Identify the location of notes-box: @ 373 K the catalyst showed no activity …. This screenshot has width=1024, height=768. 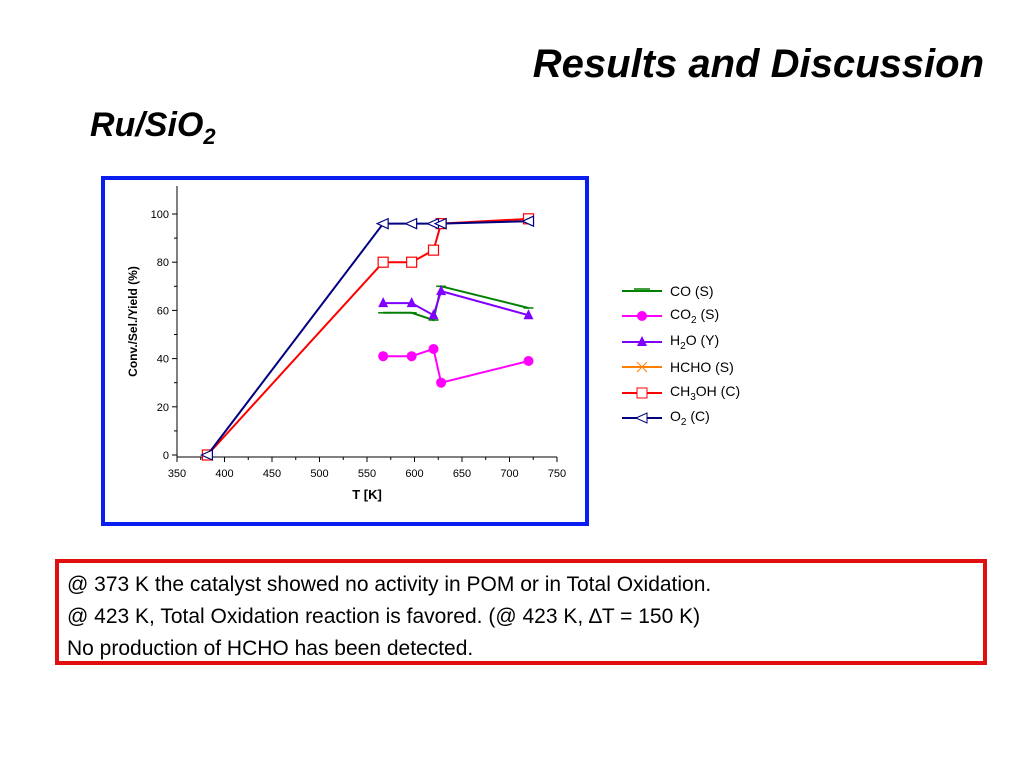
(521, 612).